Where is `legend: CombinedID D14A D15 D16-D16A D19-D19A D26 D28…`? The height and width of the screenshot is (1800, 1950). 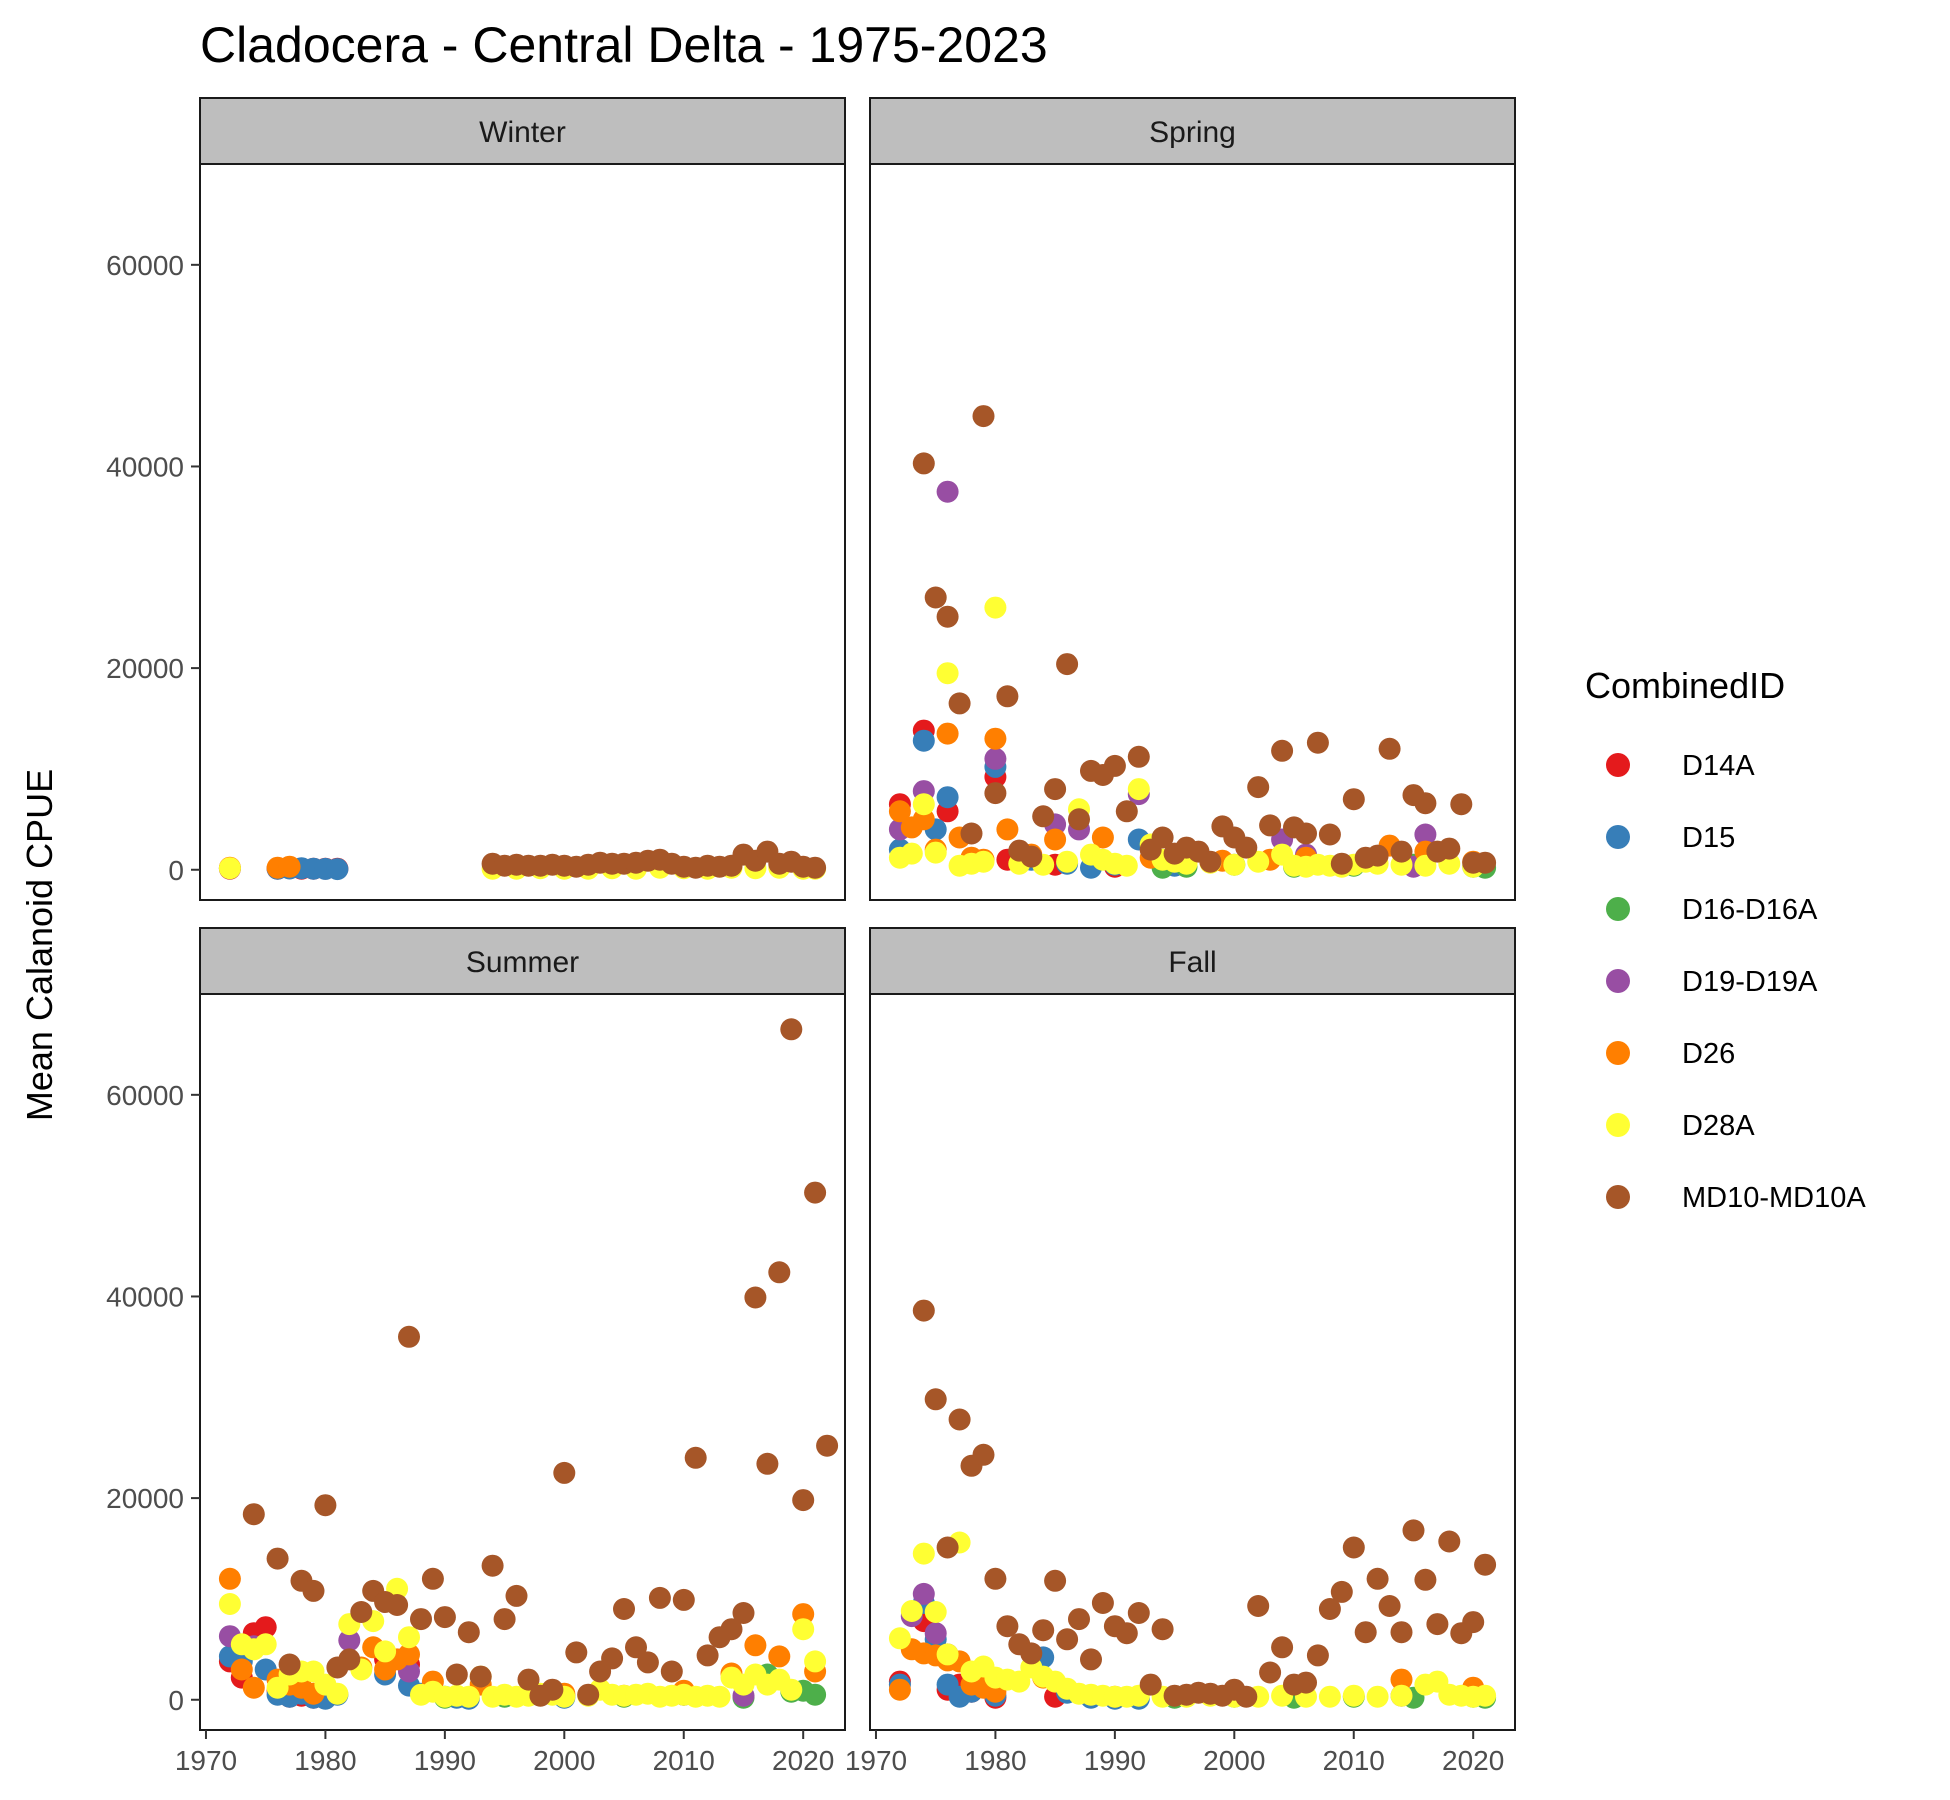
legend: CombinedID D14A D15 D16-D16A D19-D19A D26 D28… is located at coordinates (1725, 939).